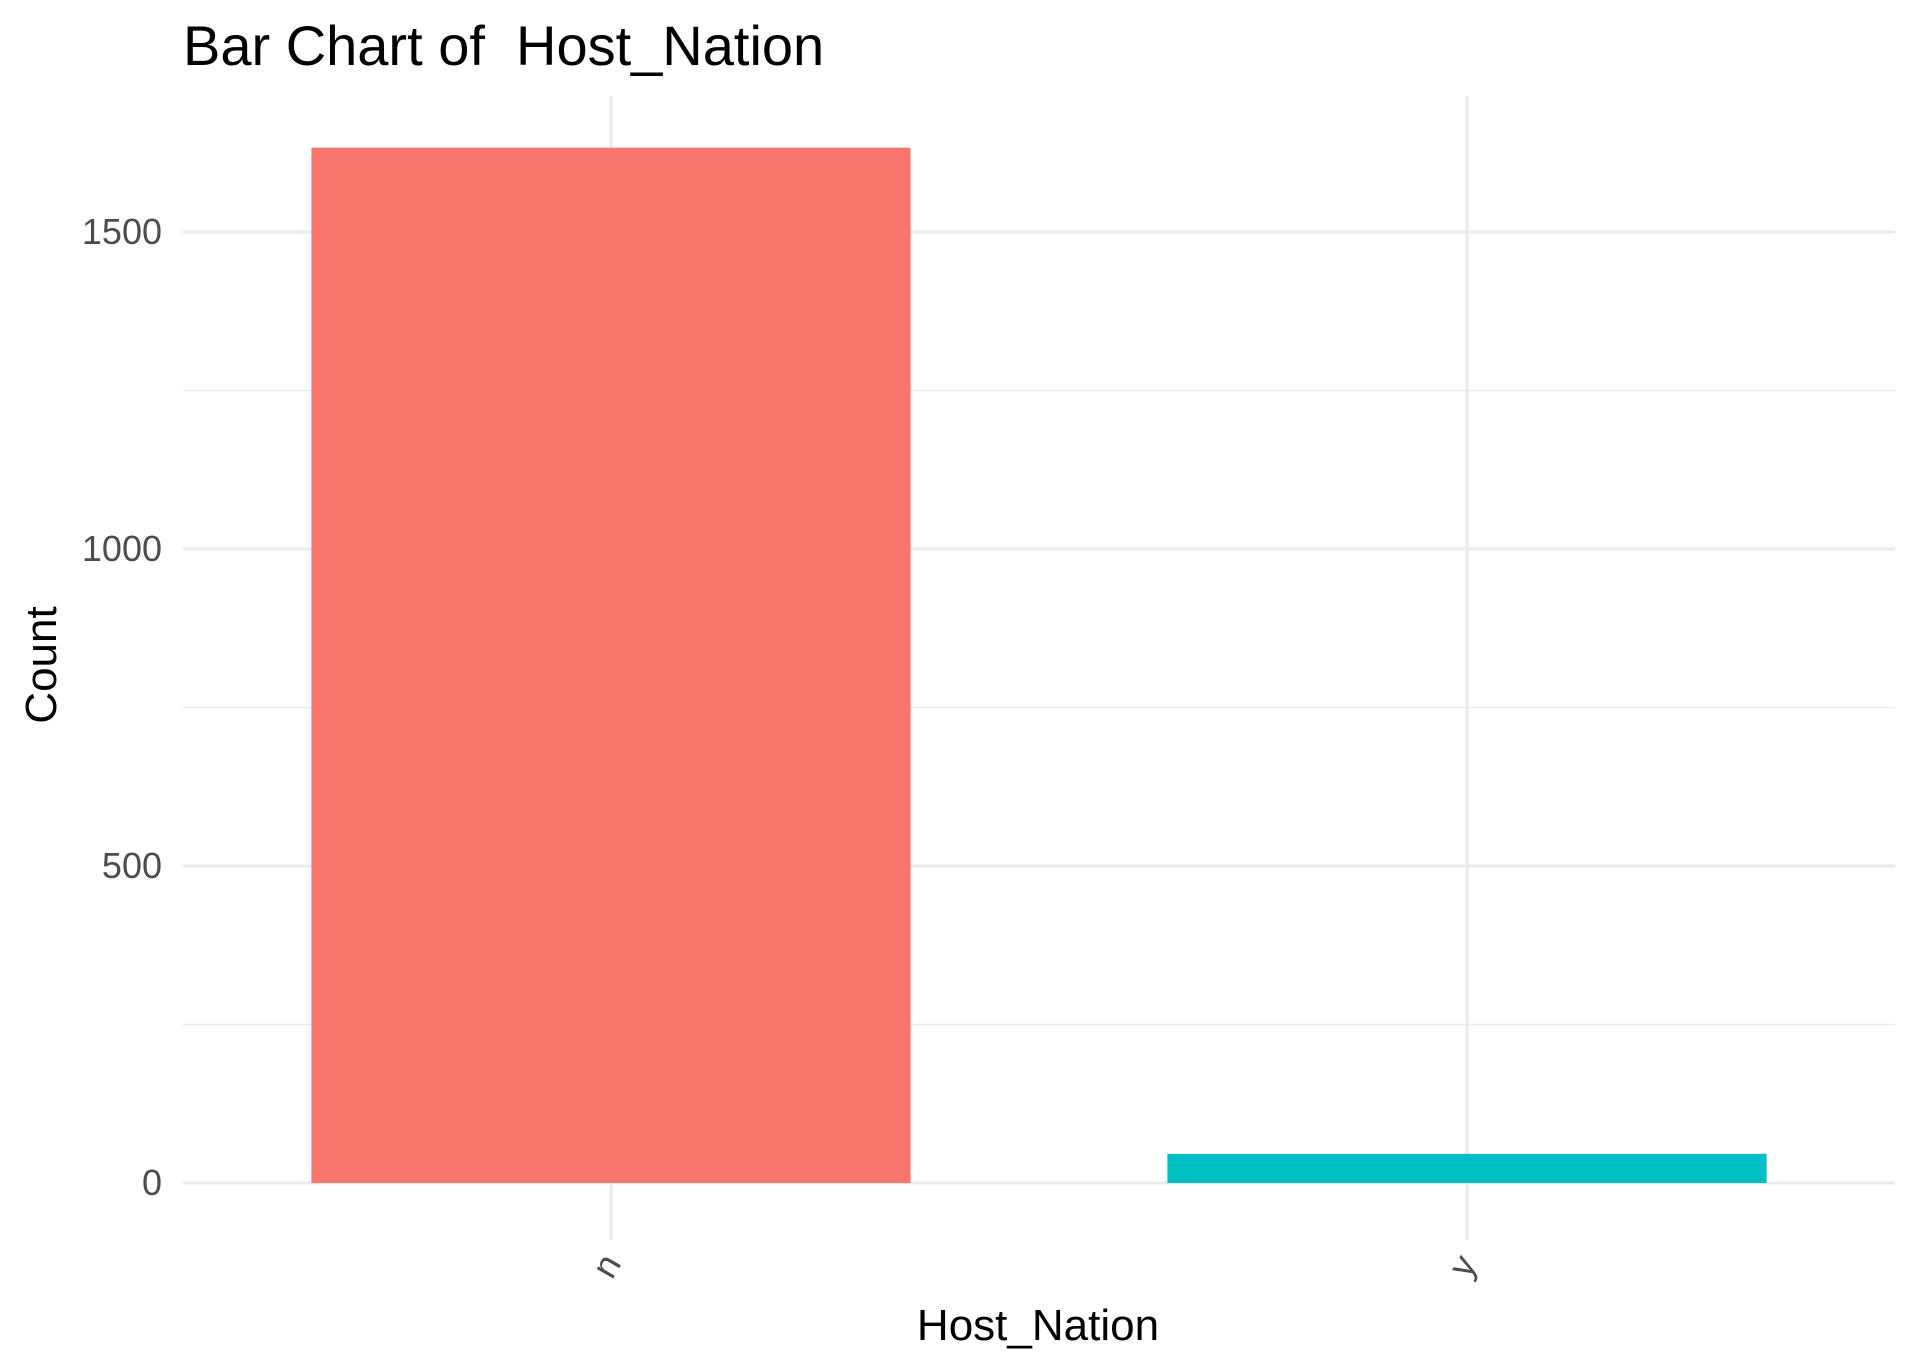 The width and height of the screenshot is (1912, 1368). I want to click on x-tick-label: y, so click(1462, 1266).